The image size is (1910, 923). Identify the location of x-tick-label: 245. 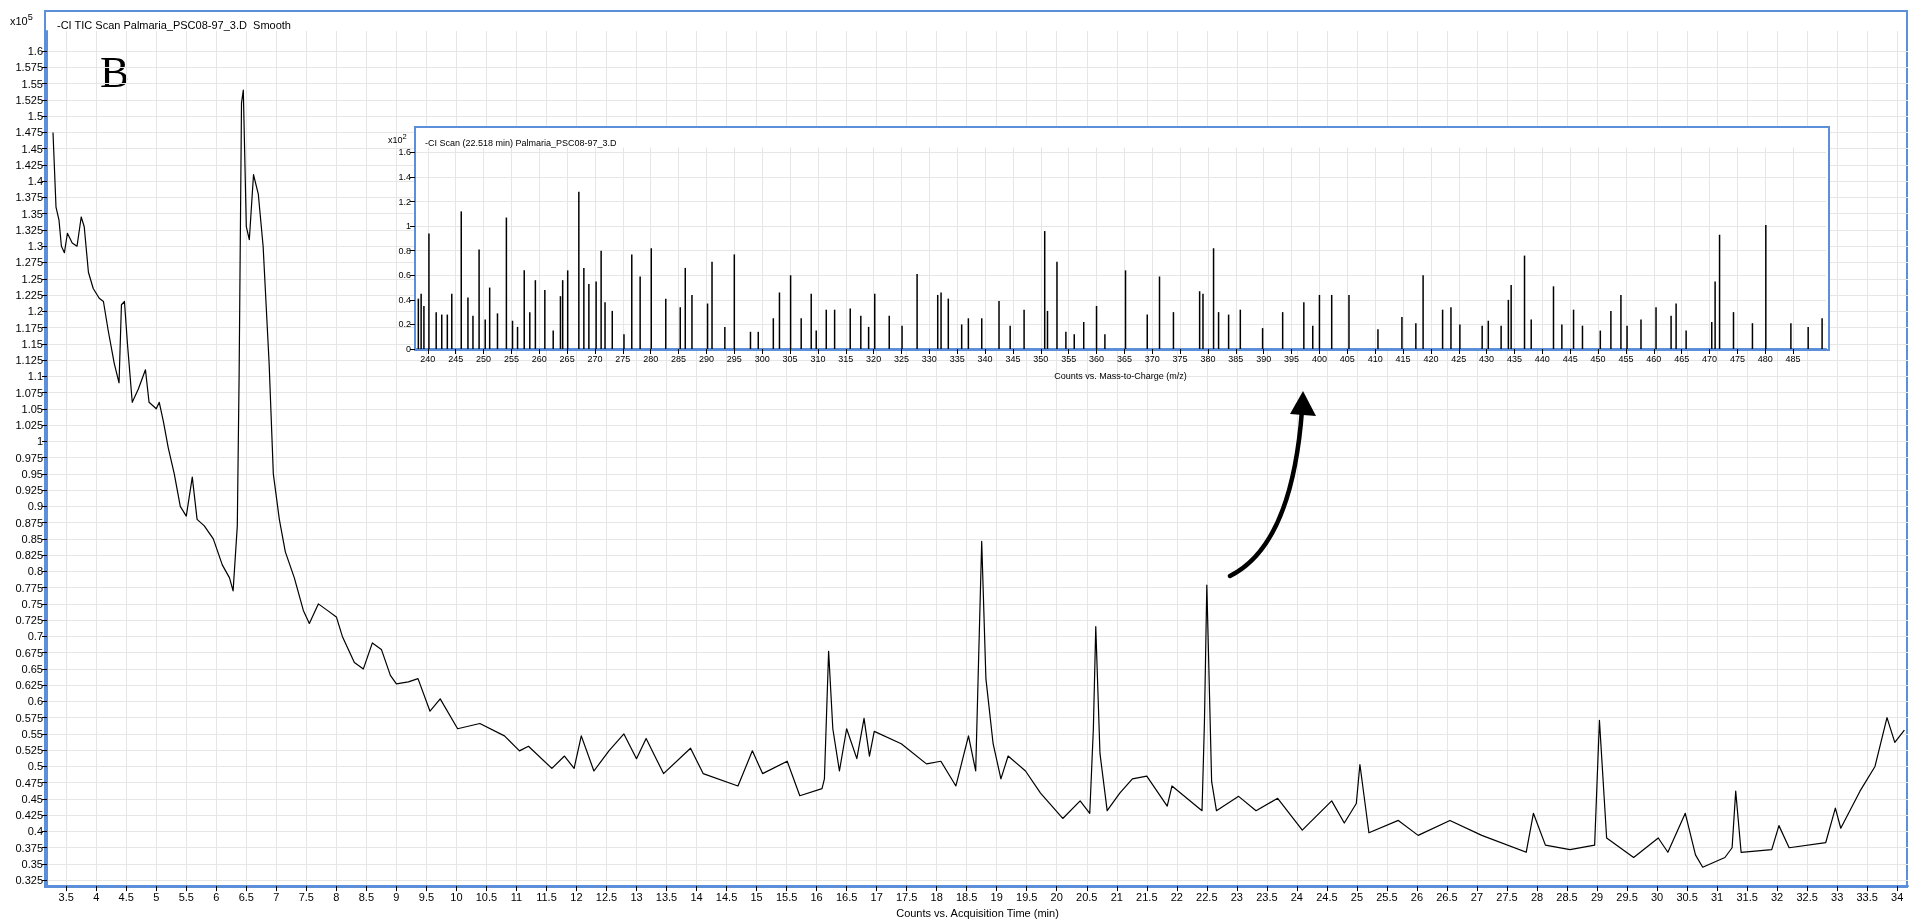
(456, 358).